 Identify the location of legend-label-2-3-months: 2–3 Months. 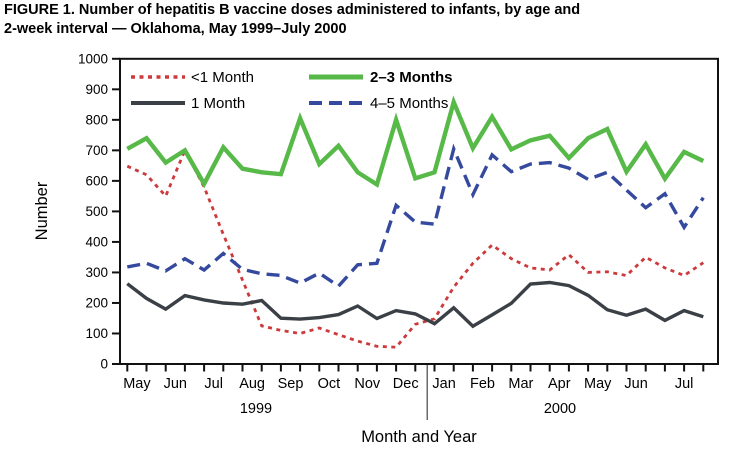
(411, 77).